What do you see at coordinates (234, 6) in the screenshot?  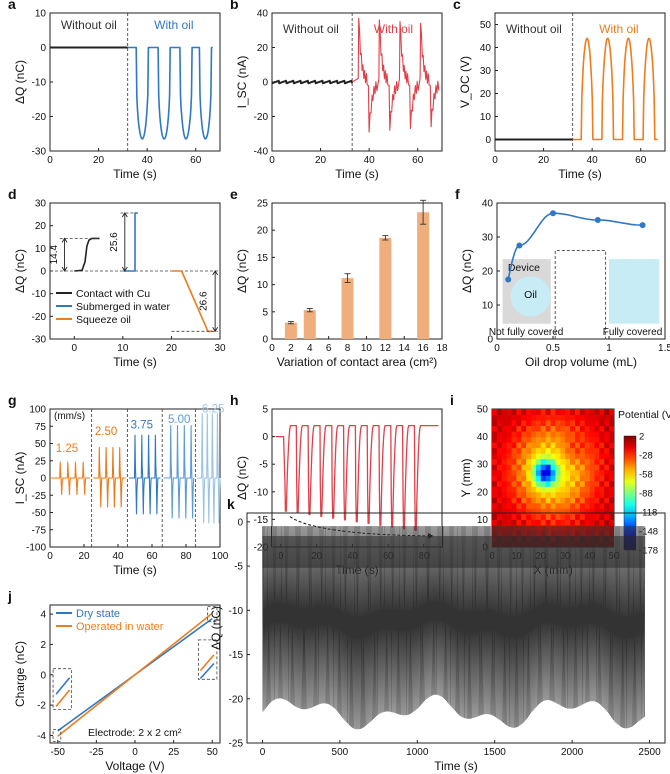 I see `panel-letter: b` at bounding box center [234, 6].